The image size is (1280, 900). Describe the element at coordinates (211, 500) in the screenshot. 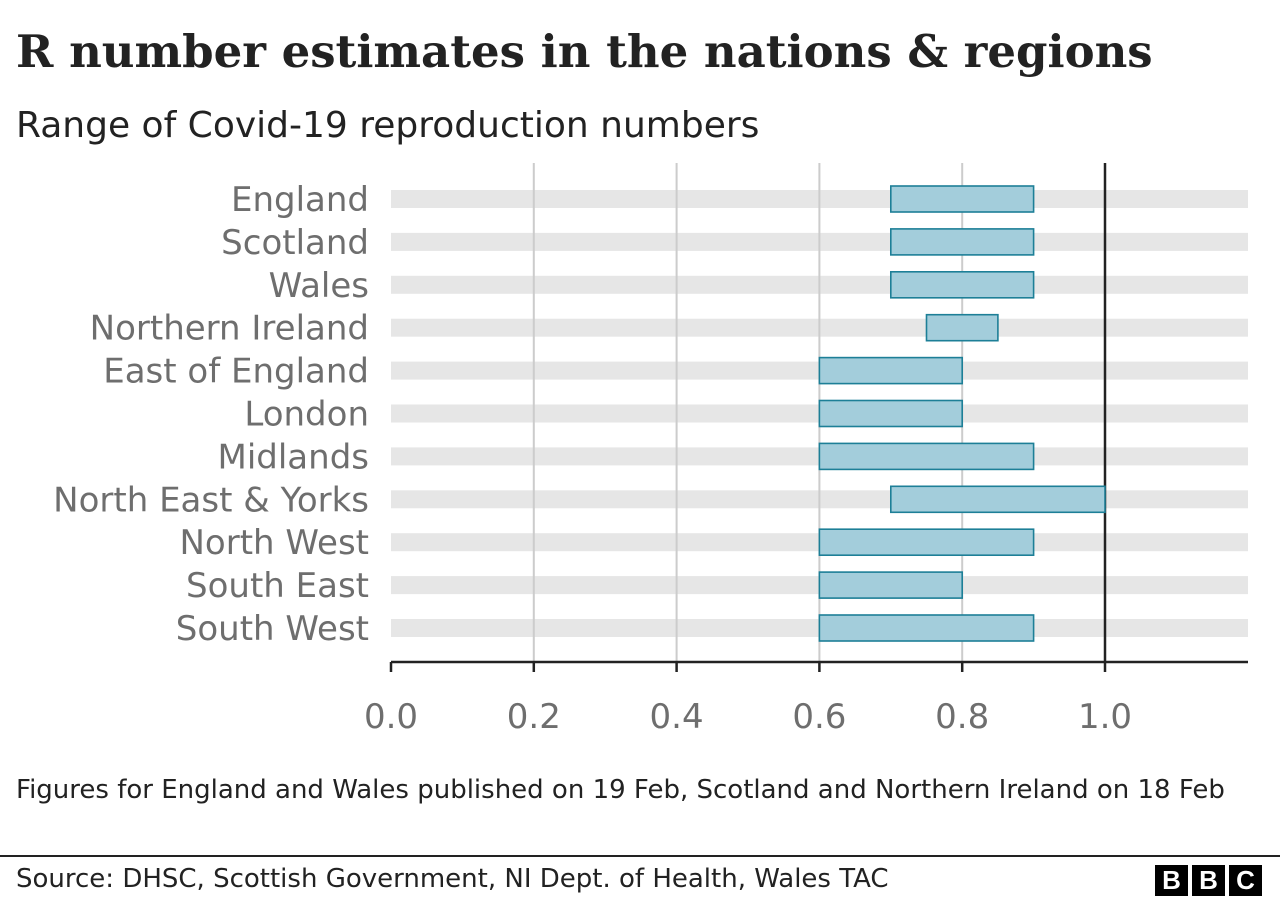

I see `category-label: North East & Yorks` at that location.